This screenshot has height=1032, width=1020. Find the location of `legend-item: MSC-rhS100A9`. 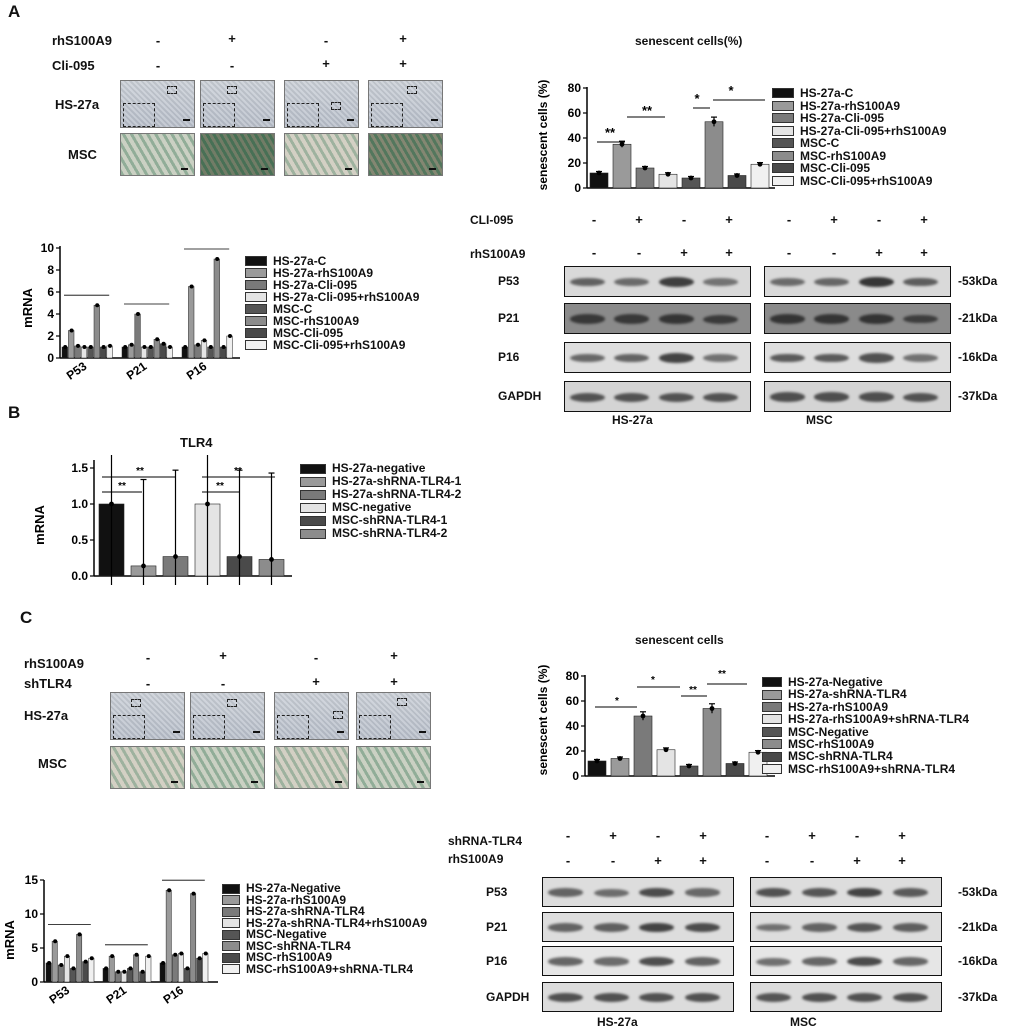

legend-item: MSC-rhS100A9 is located at coordinates (859, 156).